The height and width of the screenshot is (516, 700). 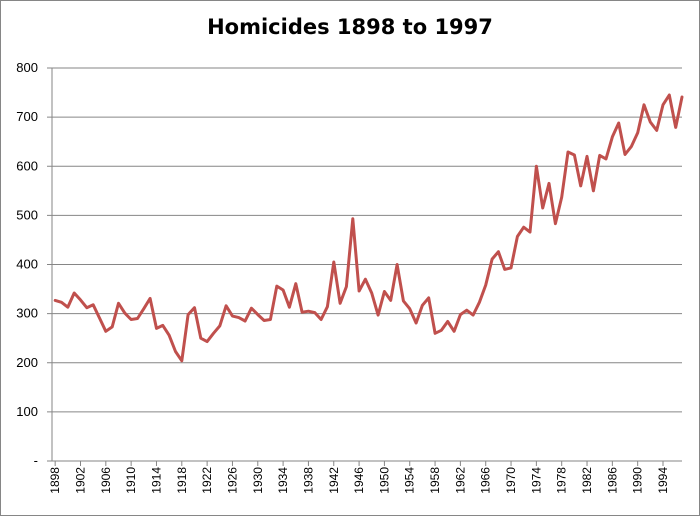 I want to click on x-tick-label: 1950, so click(x=384, y=480).